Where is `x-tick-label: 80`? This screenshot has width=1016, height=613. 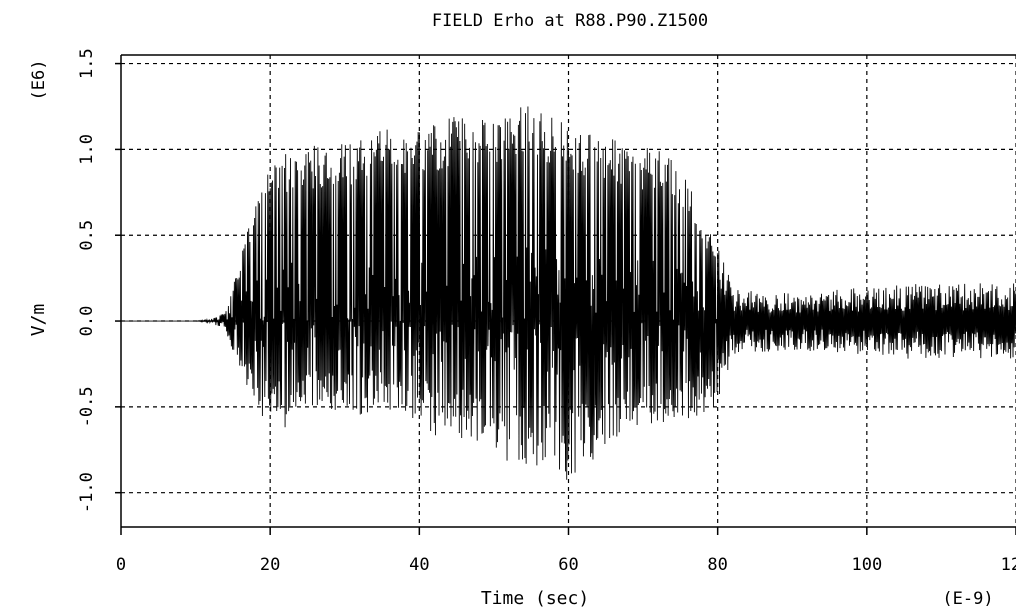
x-tick-label: 80 is located at coordinates (717, 565).